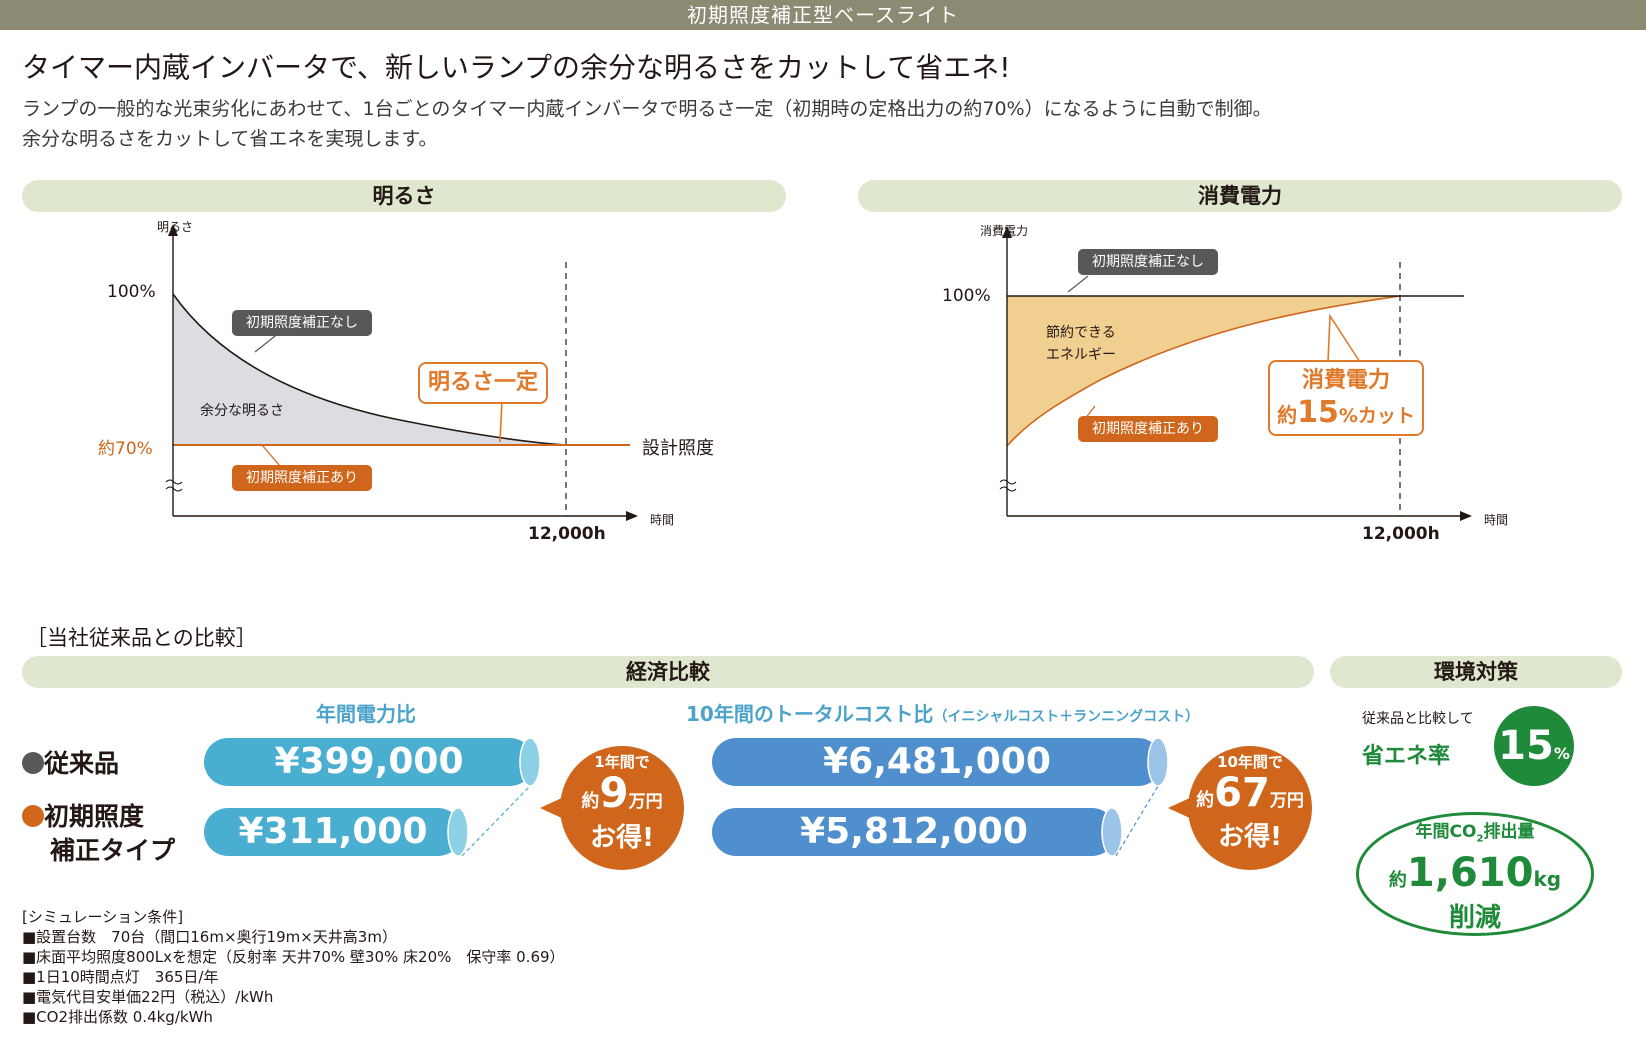 The width and height of the screenshot is (1646, 1050). I want to click on badge1-unit: 万円, so click(645, 802).